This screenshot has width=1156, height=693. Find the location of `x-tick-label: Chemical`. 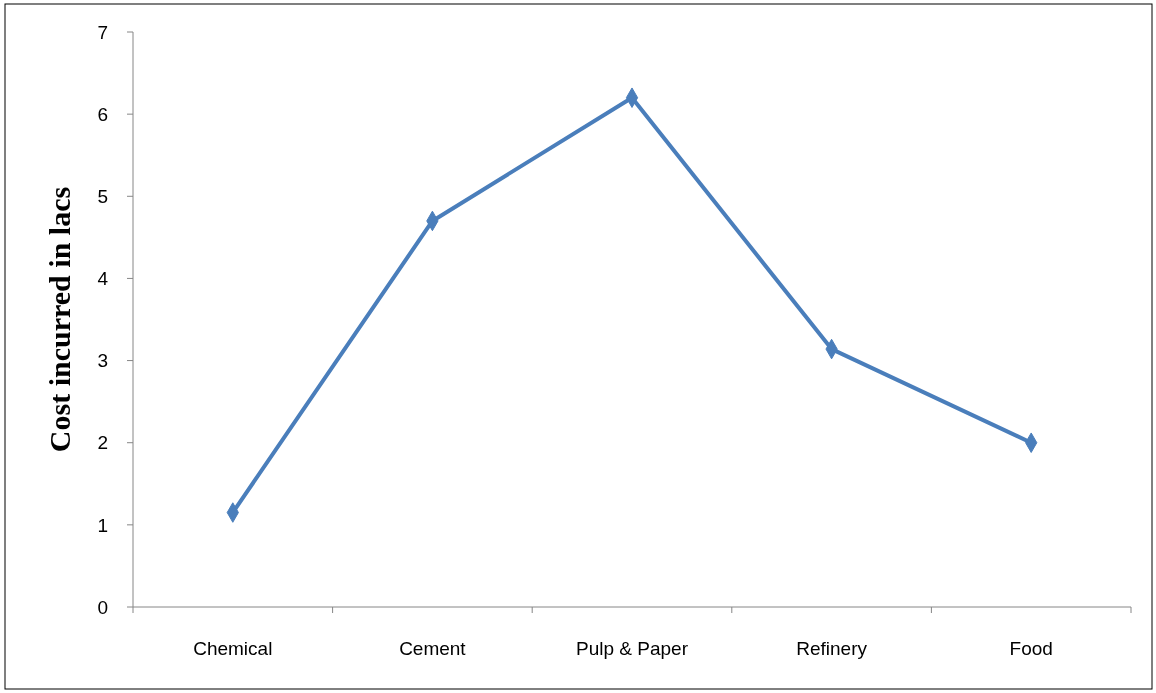

x-tick-label: Chemical is located at coordinates (233, 648).